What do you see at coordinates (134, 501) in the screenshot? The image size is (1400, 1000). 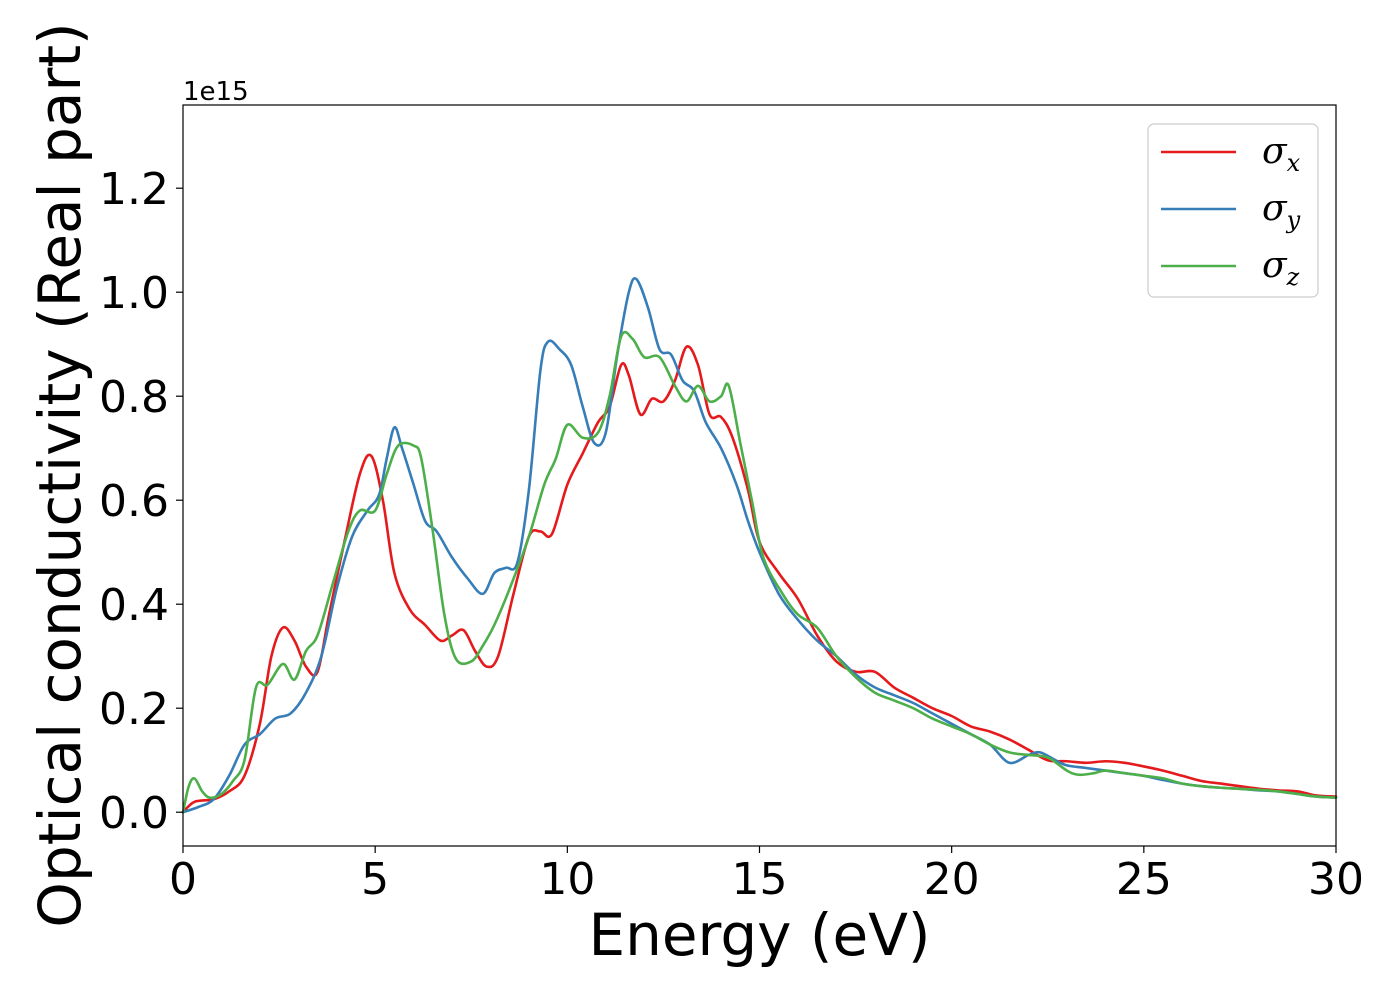 I see `y-tick-label: 0.6` at bounding box center [134, 501].